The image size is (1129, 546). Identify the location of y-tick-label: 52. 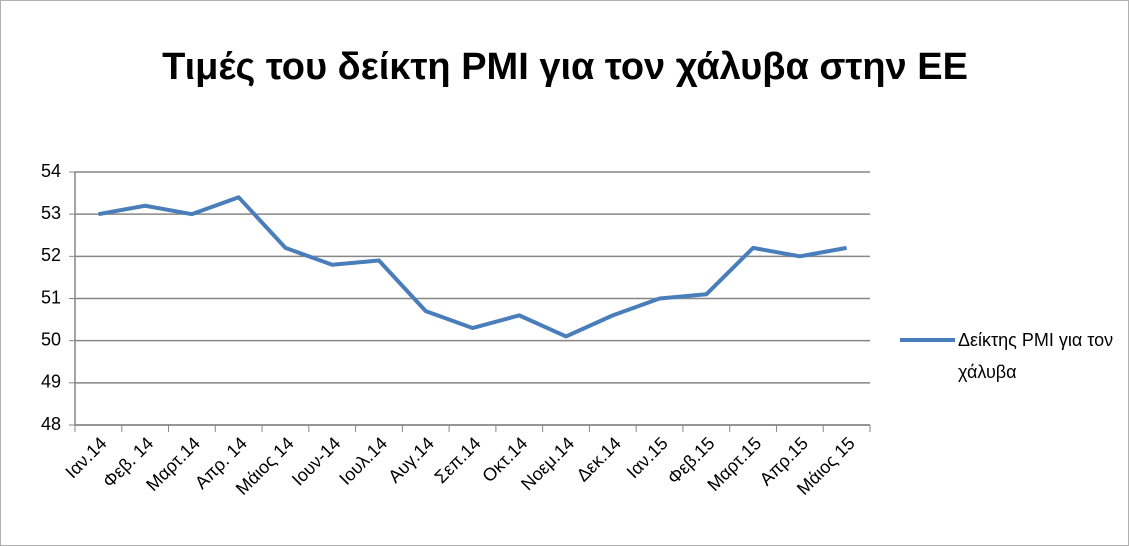
(51, 255).